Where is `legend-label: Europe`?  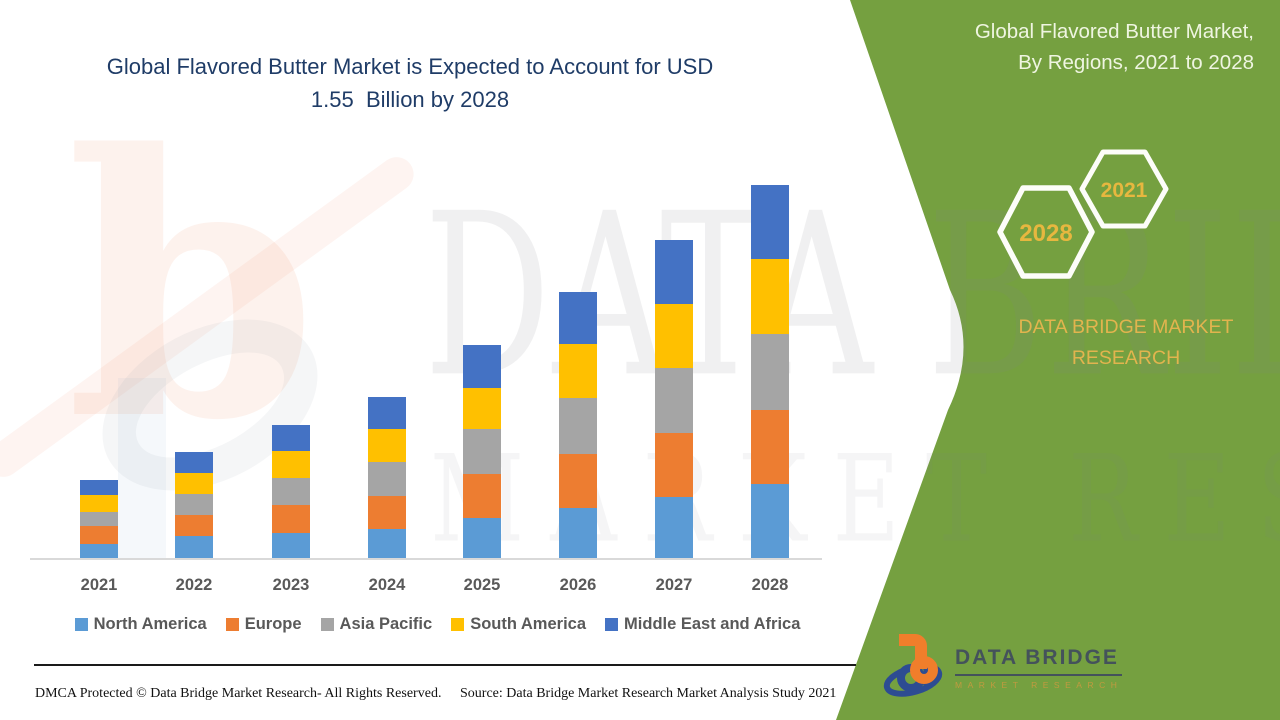 legend-label: Europe is located at coordinates (273, 624).